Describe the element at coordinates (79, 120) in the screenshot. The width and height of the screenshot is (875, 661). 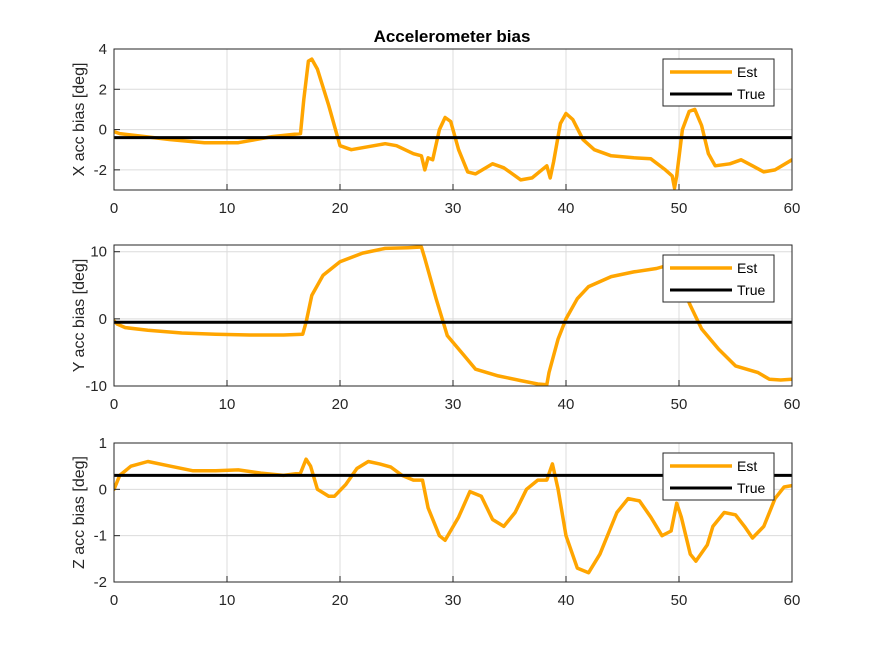
I see `y-axis-label: X acc bias [deg]` at that location.